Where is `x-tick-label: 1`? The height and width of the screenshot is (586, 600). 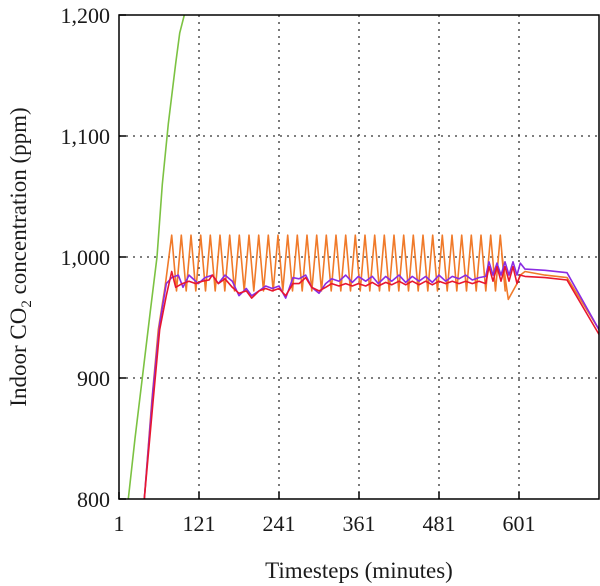
x-tick-label: 1 is located at coordinates (119, 523).